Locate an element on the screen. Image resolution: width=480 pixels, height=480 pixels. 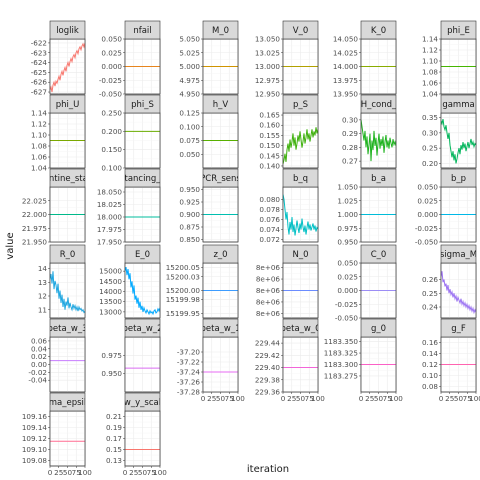
y-tick-label: -627 is located at coordinates (39, 92).